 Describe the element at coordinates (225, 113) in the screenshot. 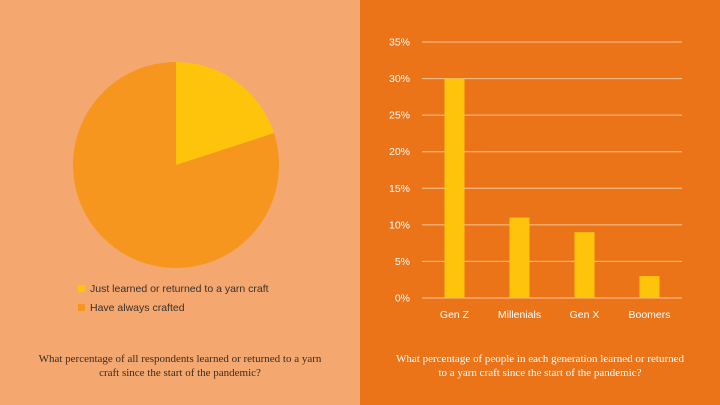

I see `pie-slice-learned` at that location.